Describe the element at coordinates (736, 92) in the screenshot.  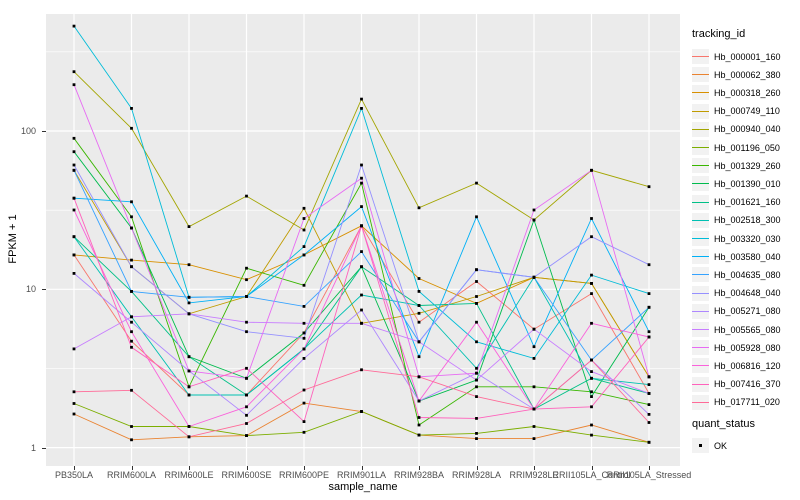
I see `legend-item-Hb_000318_260: Hb_000318_260` at that location.